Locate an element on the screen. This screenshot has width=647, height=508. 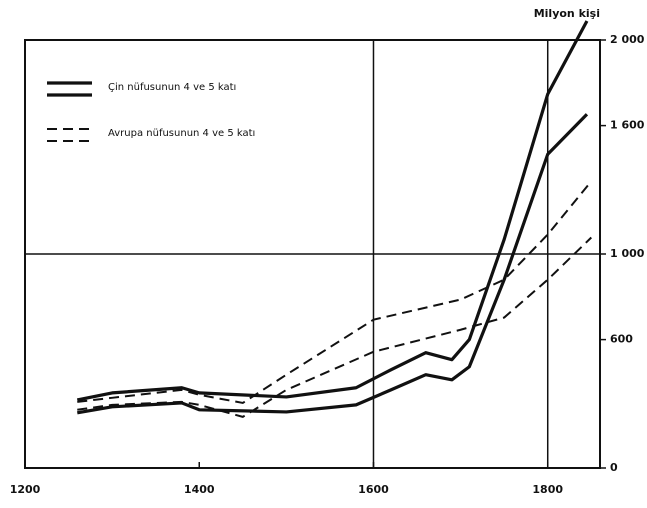
x-tick-label: 1200 is located at coordinates (25, 489).